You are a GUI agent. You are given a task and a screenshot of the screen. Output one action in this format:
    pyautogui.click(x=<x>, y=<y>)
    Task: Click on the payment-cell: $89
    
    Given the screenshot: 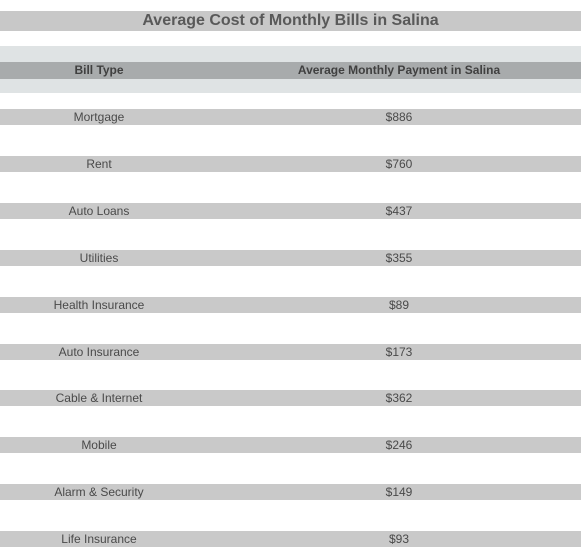 What is the action you would take?
    pyautogui.click(x=399, y=305)
    